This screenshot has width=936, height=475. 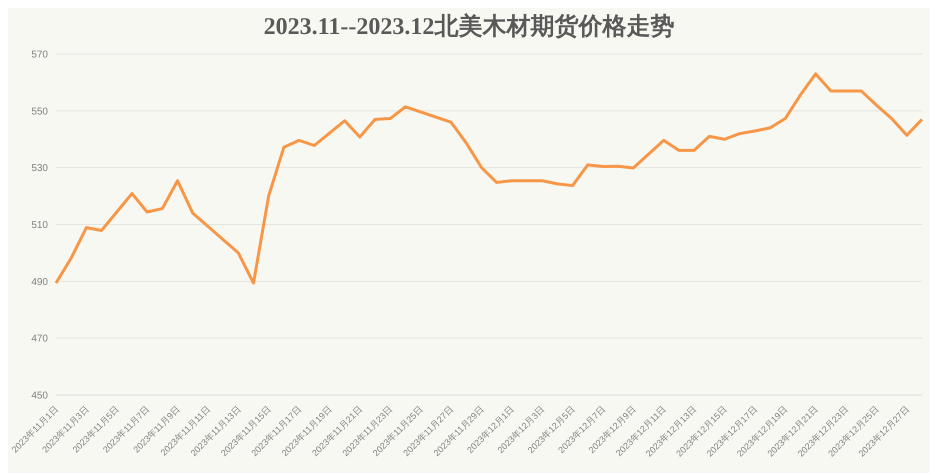 What do you see at coordinates (39, 112) in the screenshot?
I see `y-tick-label: 550` at bounding box center [39, 112].